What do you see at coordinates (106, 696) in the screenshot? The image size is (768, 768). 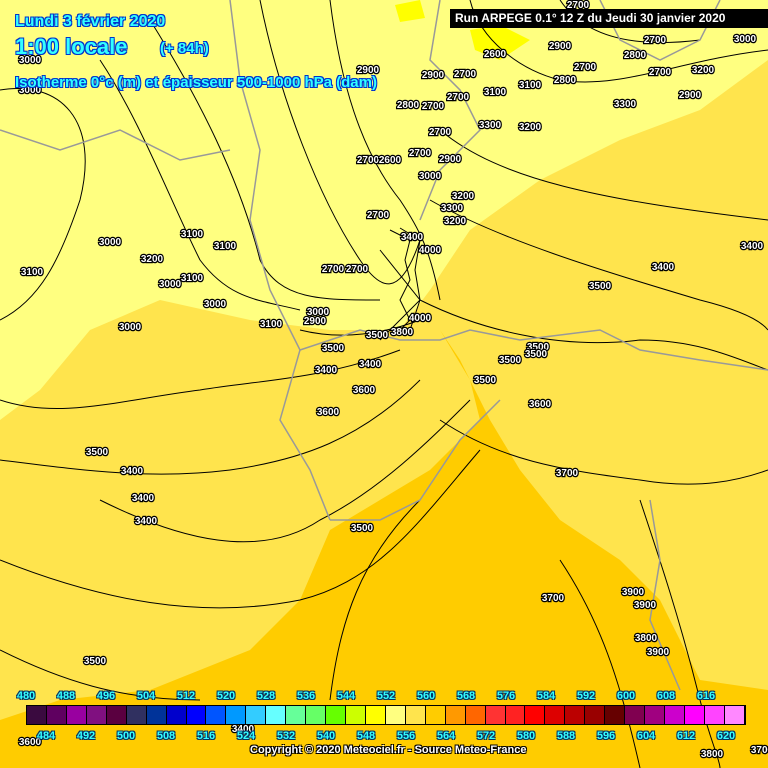 I see `colorbar-top-label: 496` at bounding box center [106, 696].